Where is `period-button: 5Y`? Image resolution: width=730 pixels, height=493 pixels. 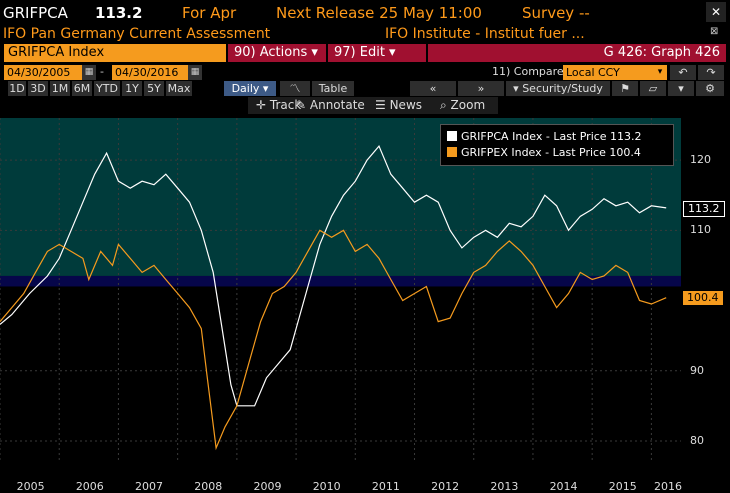 period-button: 5Y is located at coordinates (154, 88).